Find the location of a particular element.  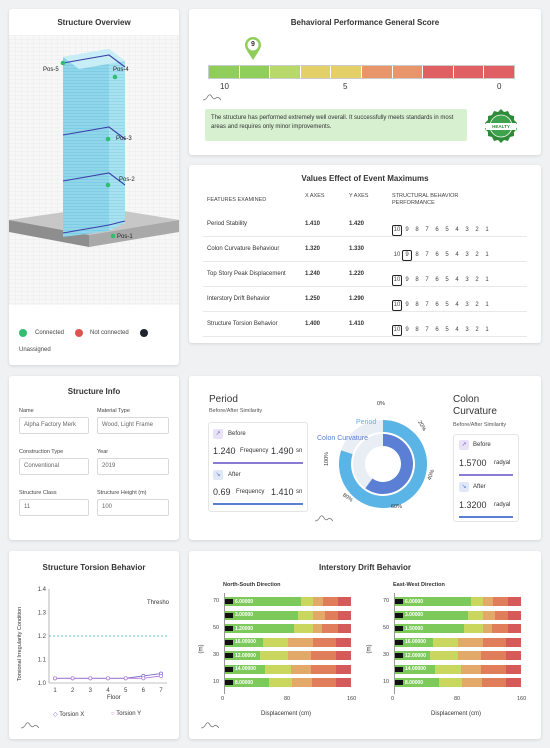

colon-before-label: Before is located at coordinates (482, 445).